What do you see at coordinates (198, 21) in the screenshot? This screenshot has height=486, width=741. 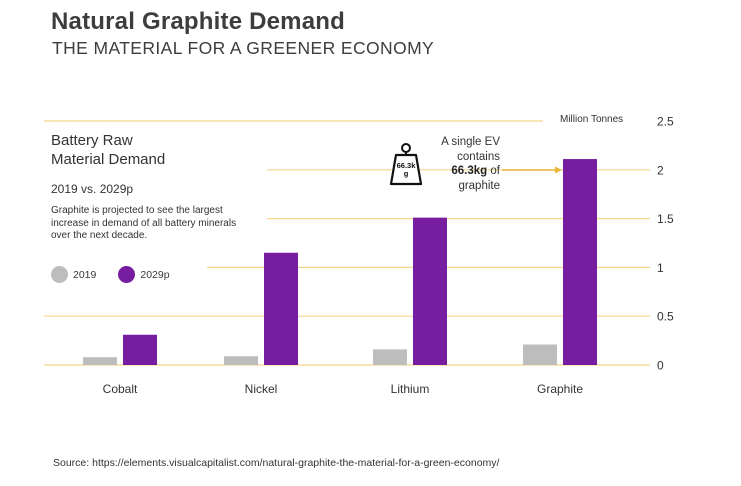 I see `chart-title: Natural Graphite Demand` at bounding box center [198, 21].